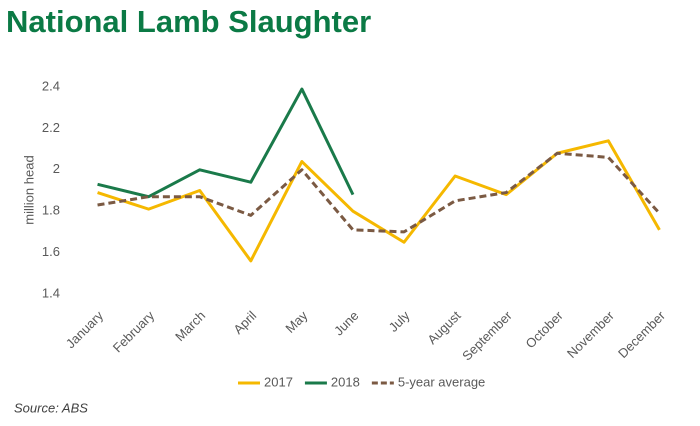 The height and width of the screenshot is (426, 700). What do you see at coordinates (545, 329) in the screenshot?
I see `x-tick-label: October` at bounding box center [545, 329].